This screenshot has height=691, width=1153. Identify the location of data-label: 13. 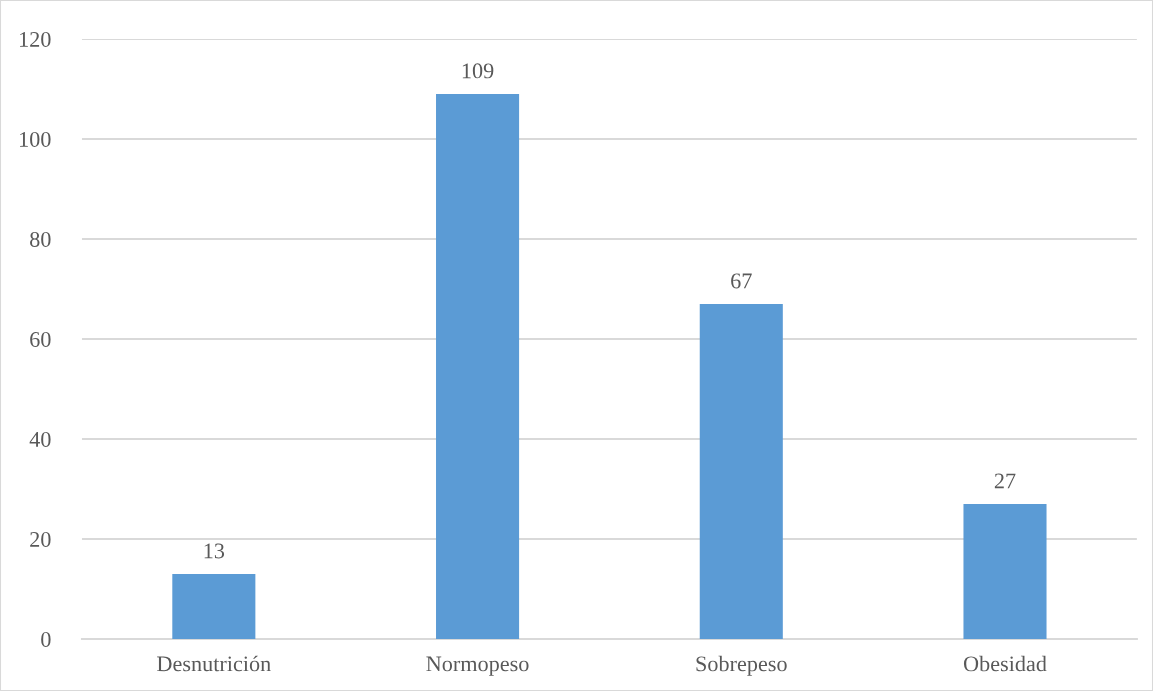
(214, 551).